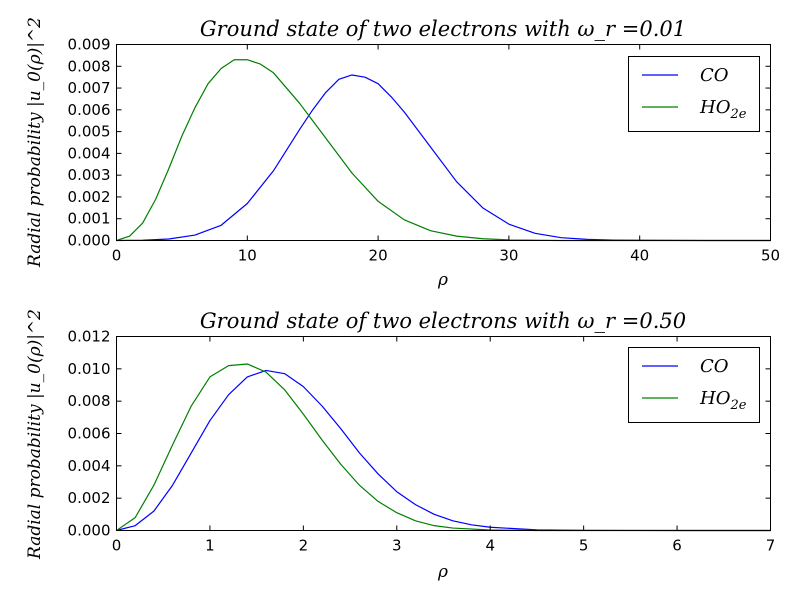 The height and width of the screenshot is (600, 800). What do you see at coordinates (771, 546) in the screenshot?
I see `x-tick-label: 7` at bounding box center [771, 546].